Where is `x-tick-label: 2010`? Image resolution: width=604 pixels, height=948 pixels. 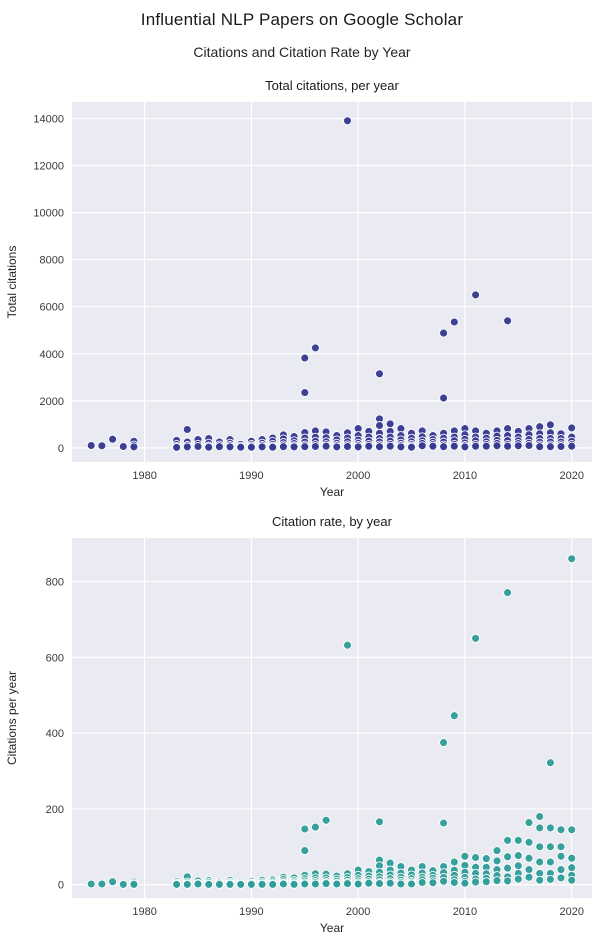
x-tick-label: 2010 is located at coordinates (465, 912).